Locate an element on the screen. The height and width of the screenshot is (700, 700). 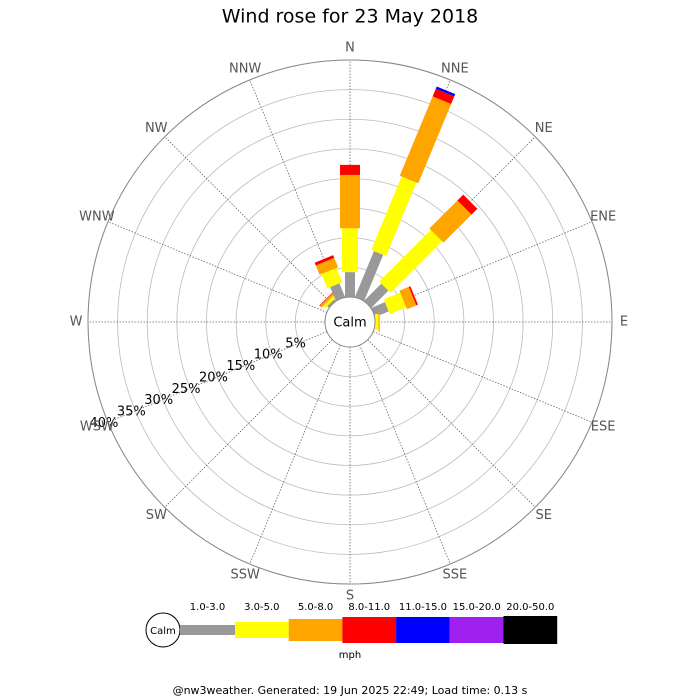
ring-label: 10% is located at coordinates (268, 355).